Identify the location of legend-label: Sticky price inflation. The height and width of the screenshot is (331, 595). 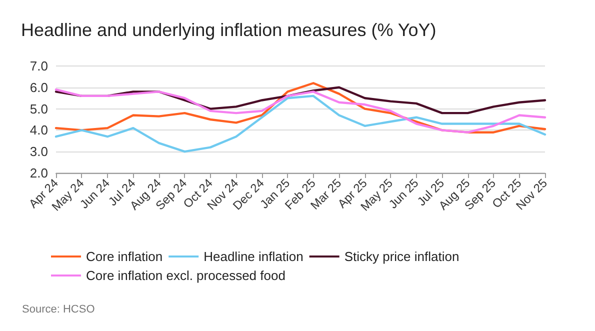
(402, 256).